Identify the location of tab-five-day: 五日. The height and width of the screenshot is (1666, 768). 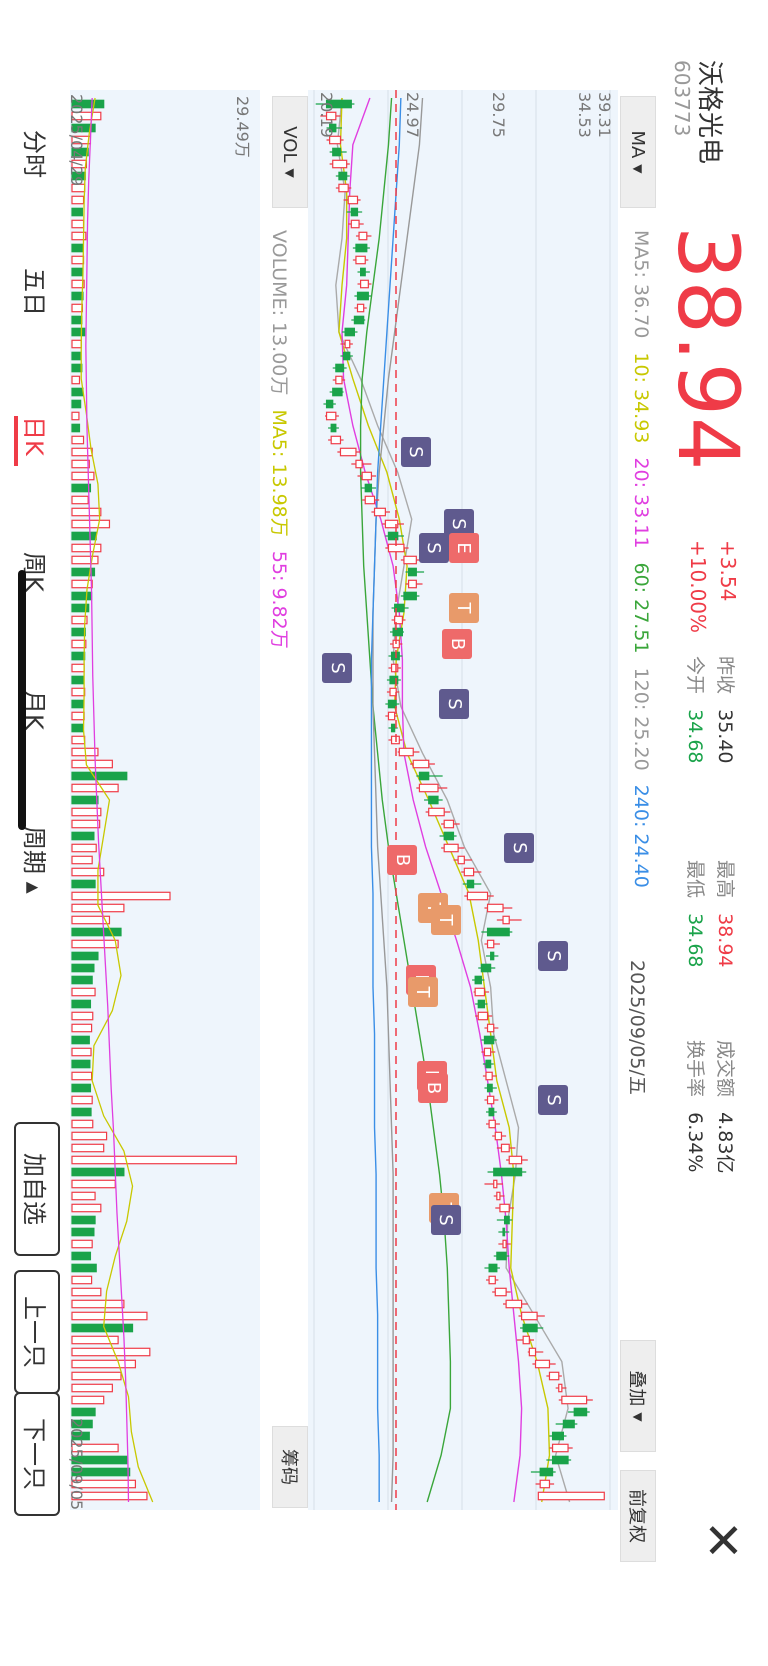
(34, 292).